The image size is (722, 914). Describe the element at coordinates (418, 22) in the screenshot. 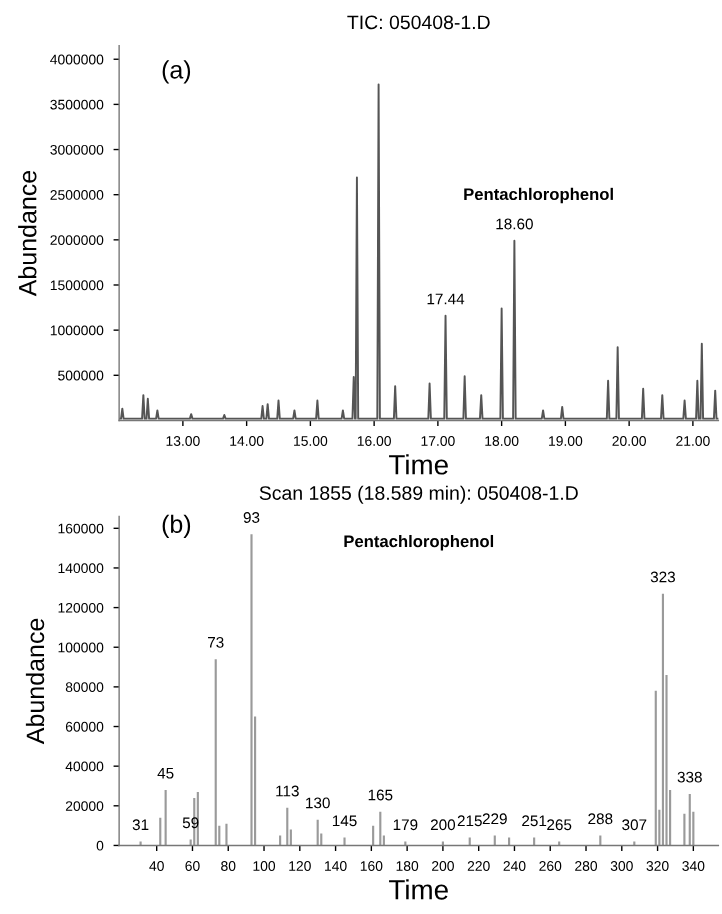

I see `chart-title: TIC: 050408-1.D` at that location.